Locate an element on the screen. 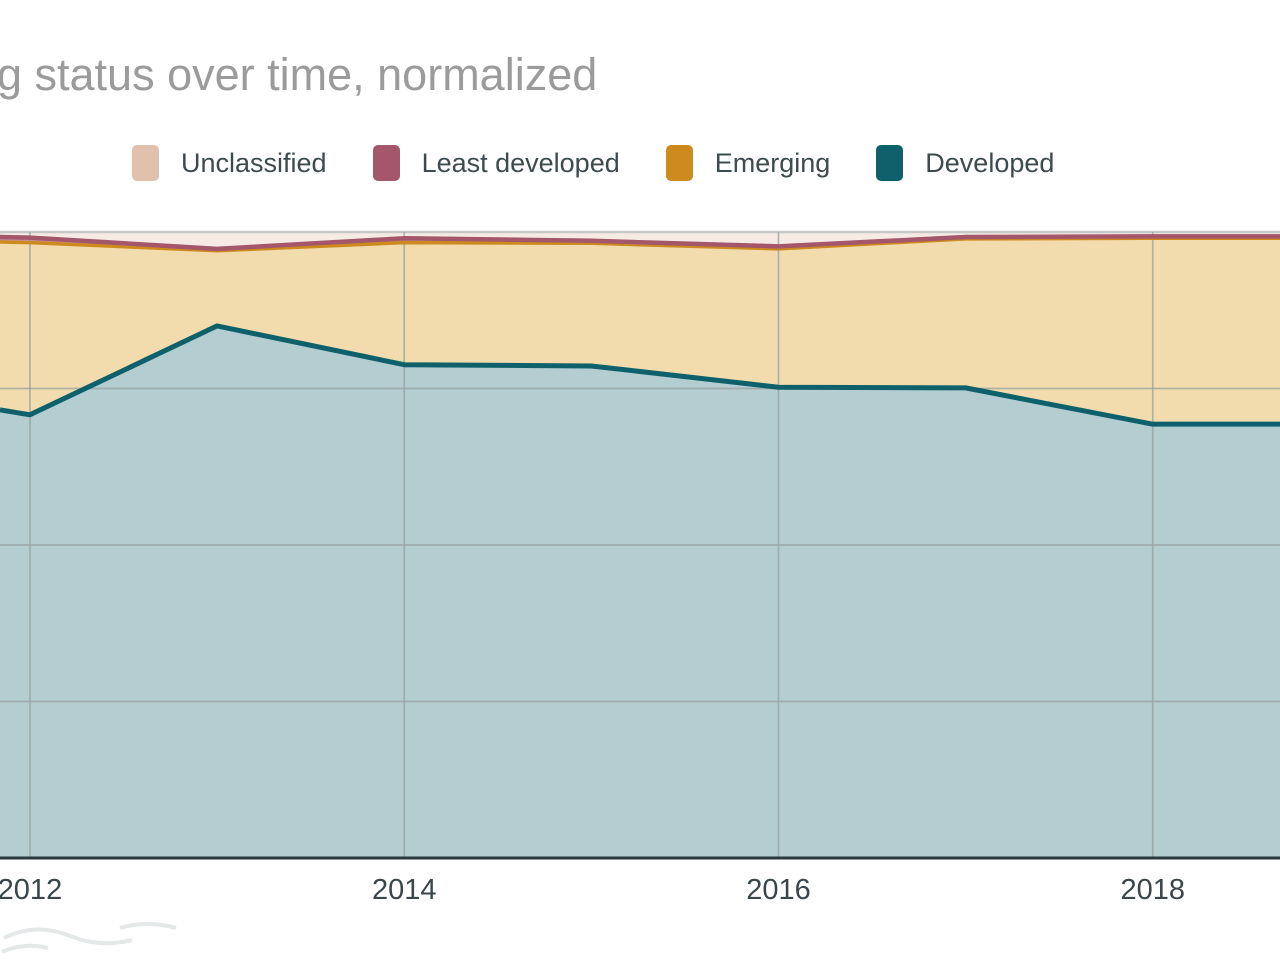 This screenshot has height=960, width=1280. legend-label: Unclassified is located at coordinates (254, 163).